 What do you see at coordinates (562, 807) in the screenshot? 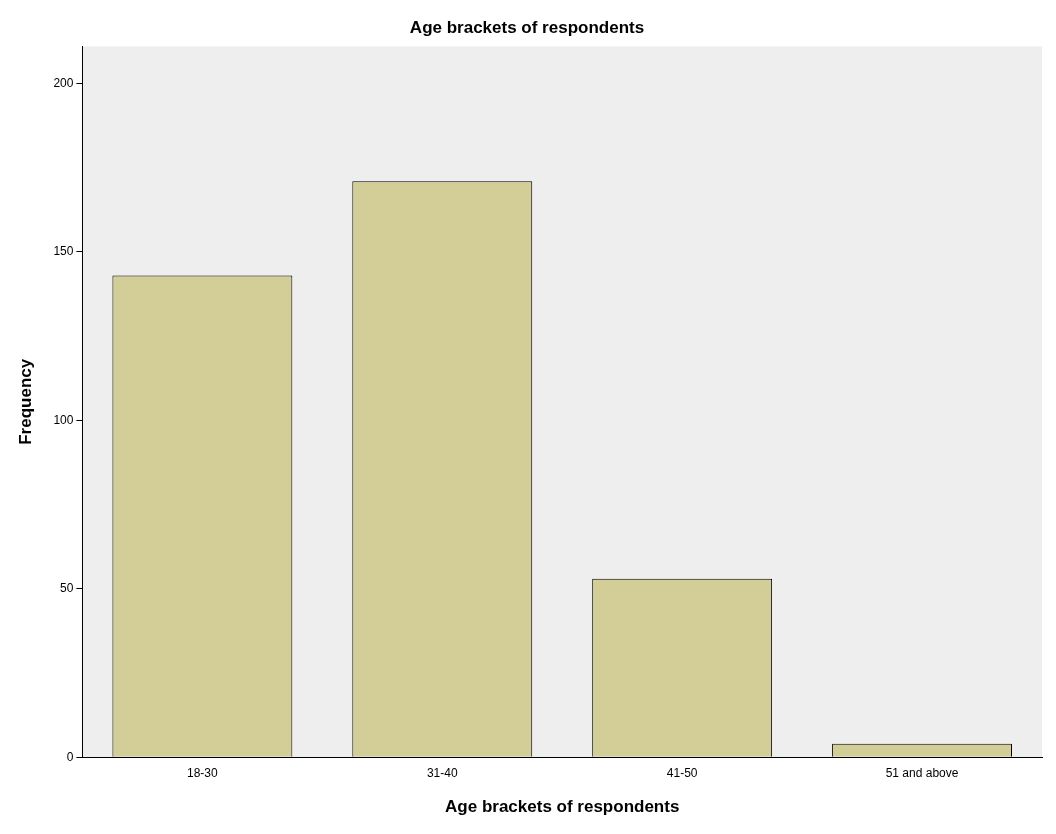
I see `x-axis-title: Age brackets of respondents` at bounding box center [562, 807].